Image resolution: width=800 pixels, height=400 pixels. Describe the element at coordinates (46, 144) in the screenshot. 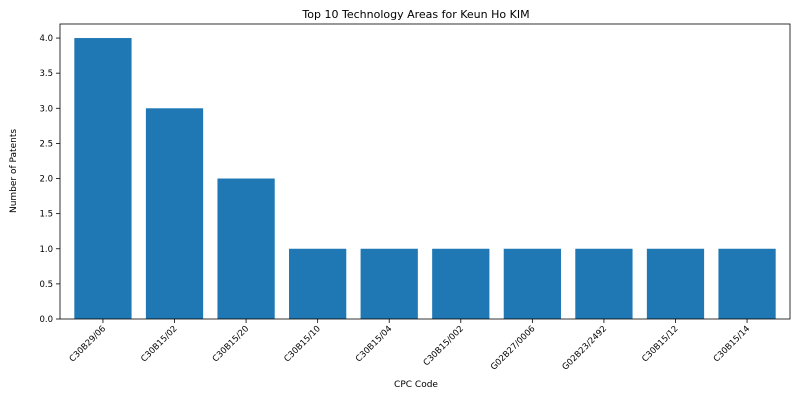

I see `y-tick-label: 2.5` at that location.